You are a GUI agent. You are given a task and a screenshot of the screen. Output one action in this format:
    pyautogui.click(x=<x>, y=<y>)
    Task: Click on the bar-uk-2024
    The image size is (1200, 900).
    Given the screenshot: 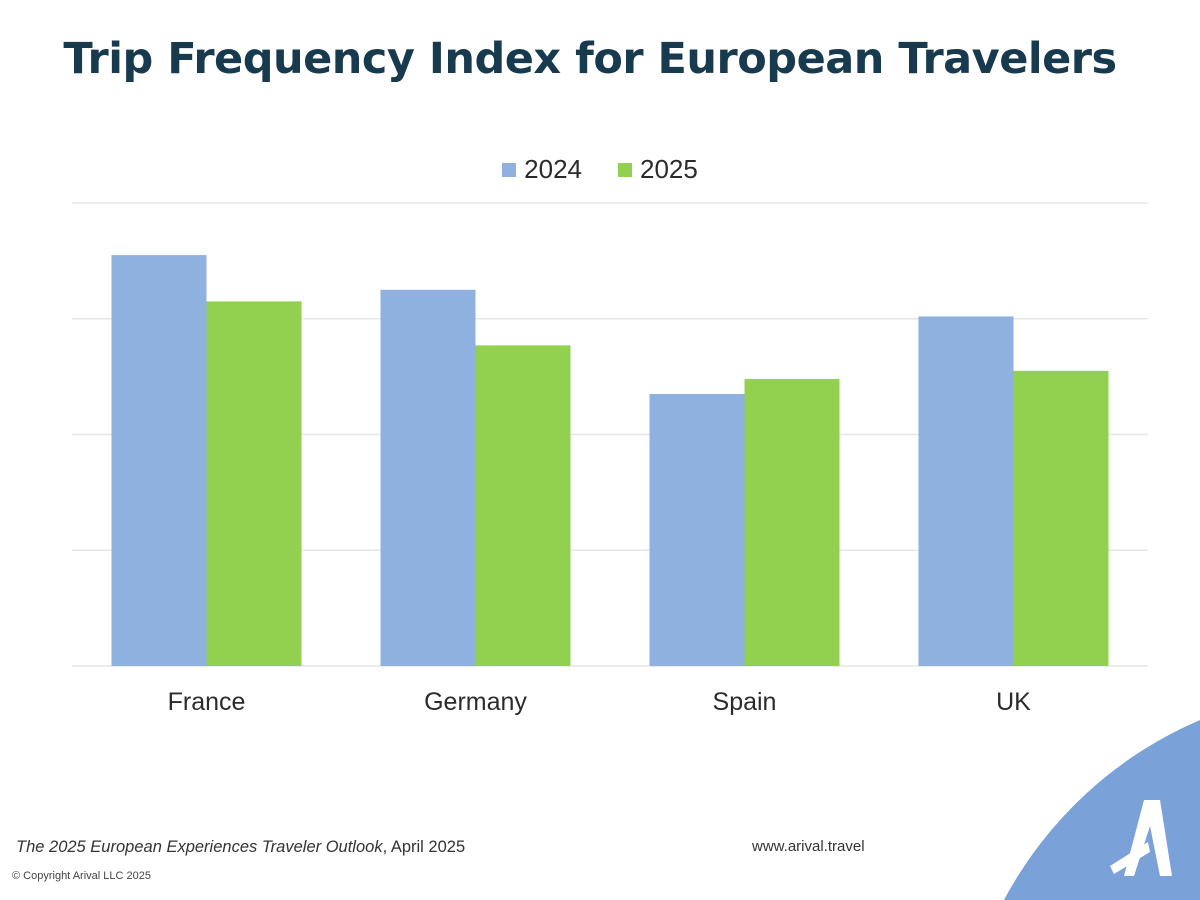 What is the action you would take?
    pyautogui.click(x=966, y=491)
    